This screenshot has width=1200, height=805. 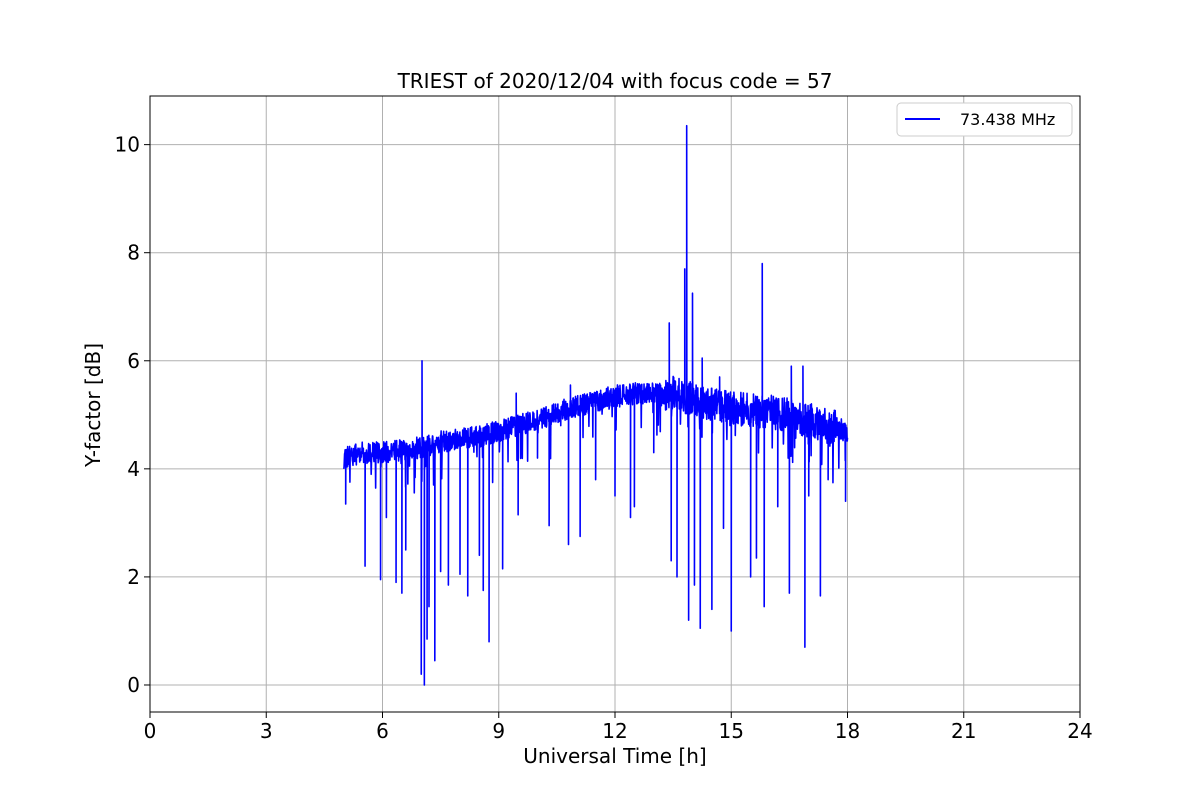 I want to click on x-tick-label: 21, so click(x=963, y=731).